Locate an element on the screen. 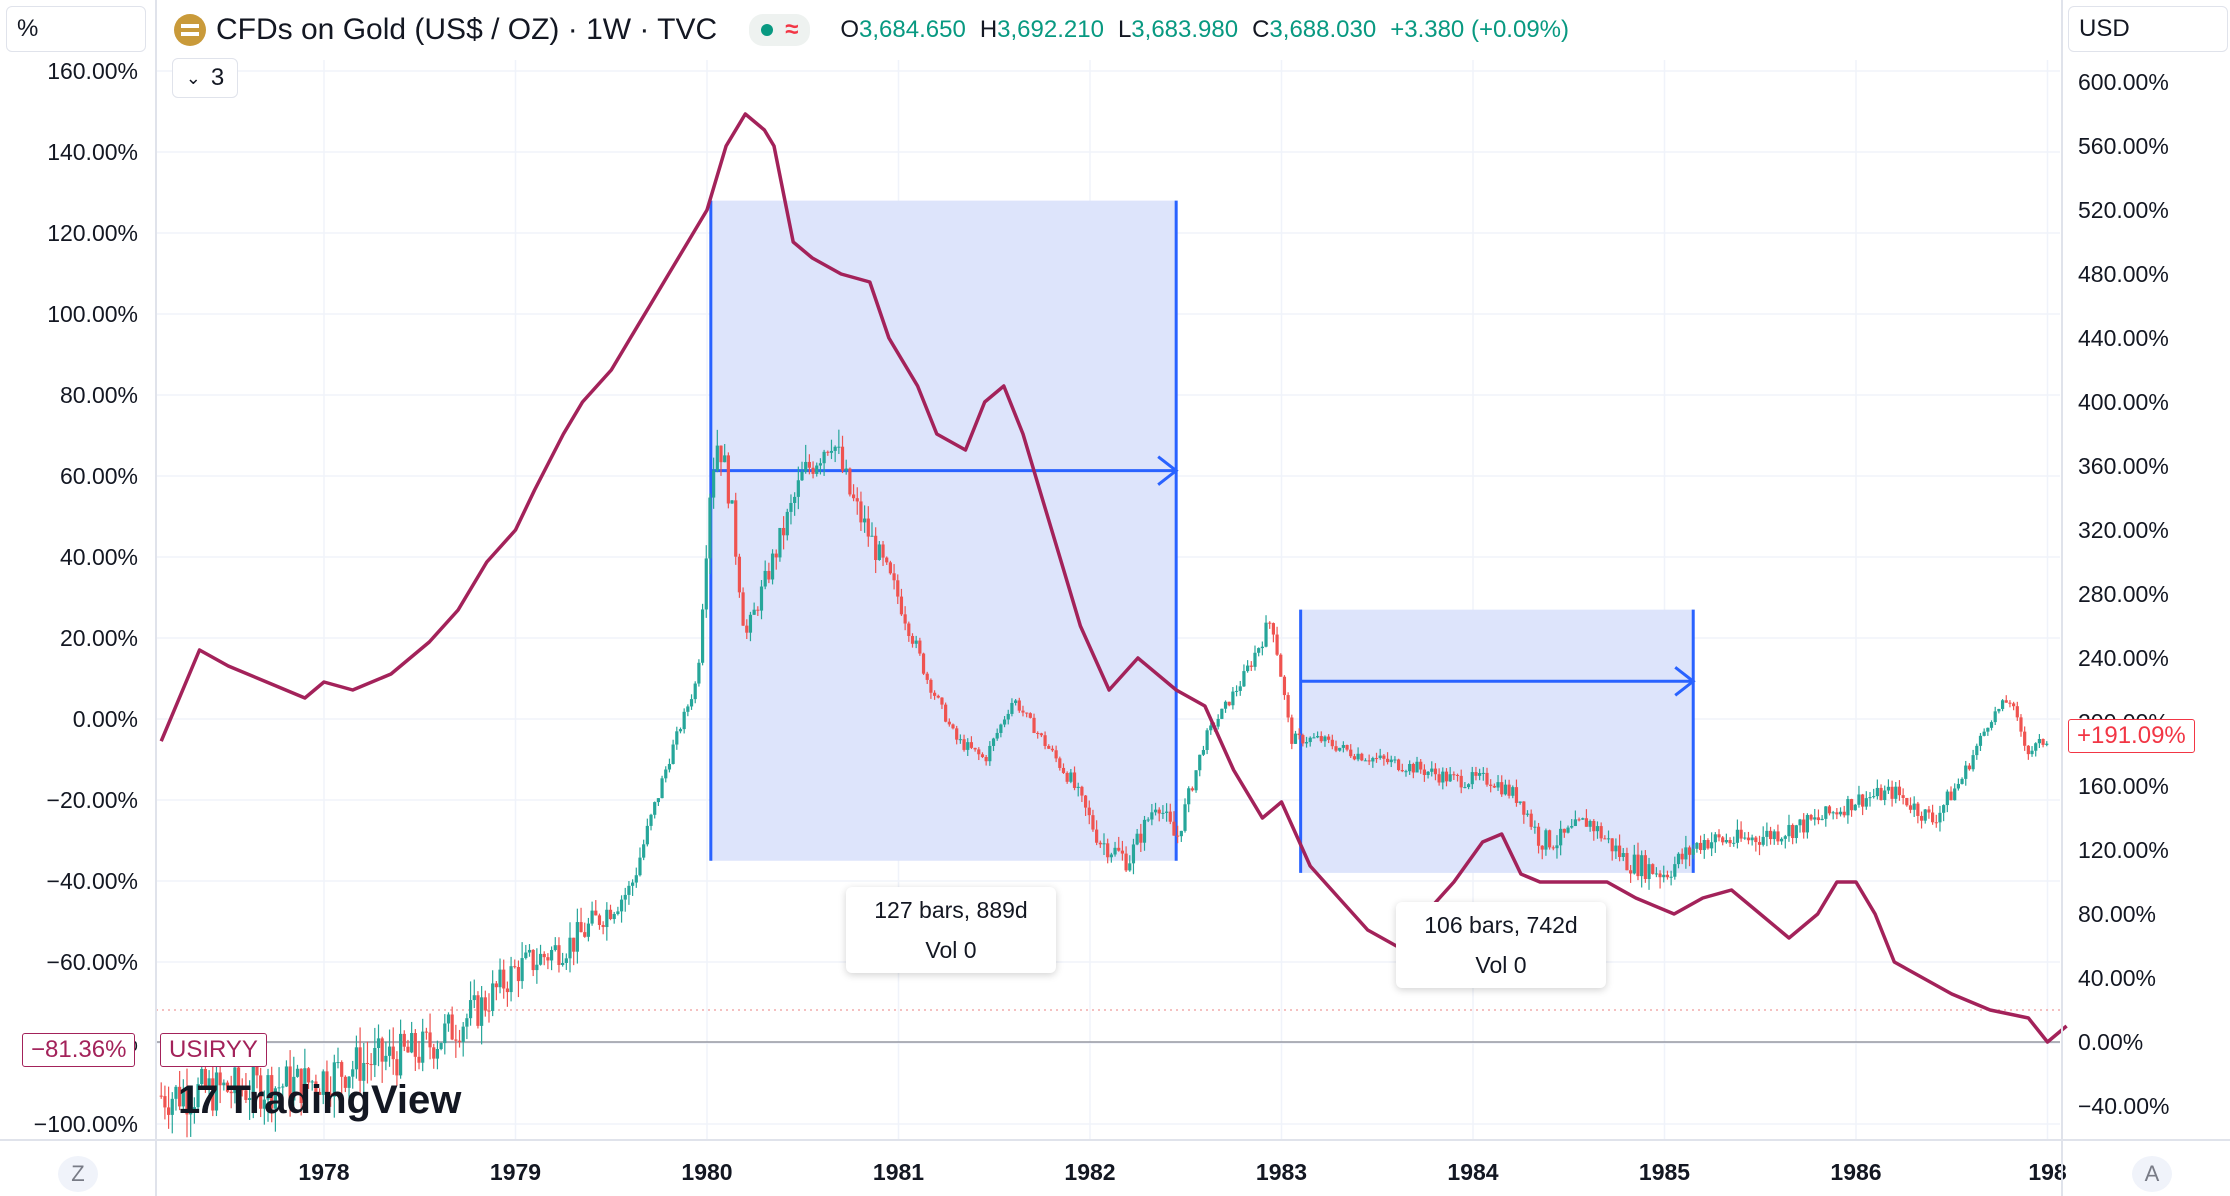 The width and height of the screenshot is (2230, 1196). left-price-tag: −81.36% is located at coordinates (79, 1050).